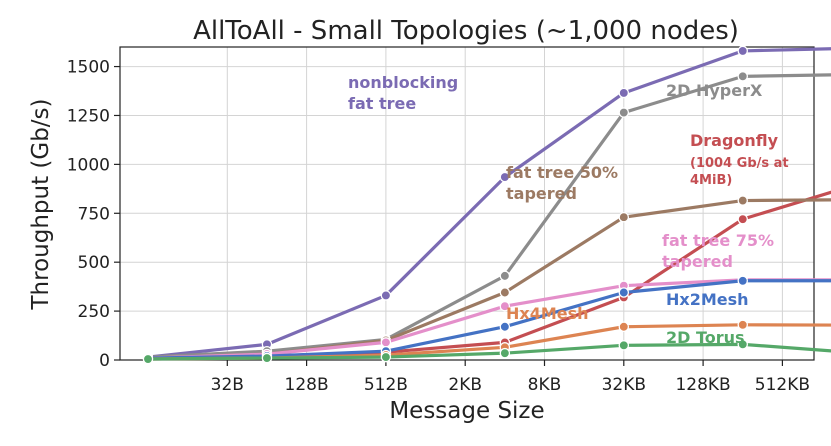 The image size is (831, 446). What do you see at coordinates (94, 263) in the screenshot?
I see `y-tick-label: 500` at bounding box center [94, 263].